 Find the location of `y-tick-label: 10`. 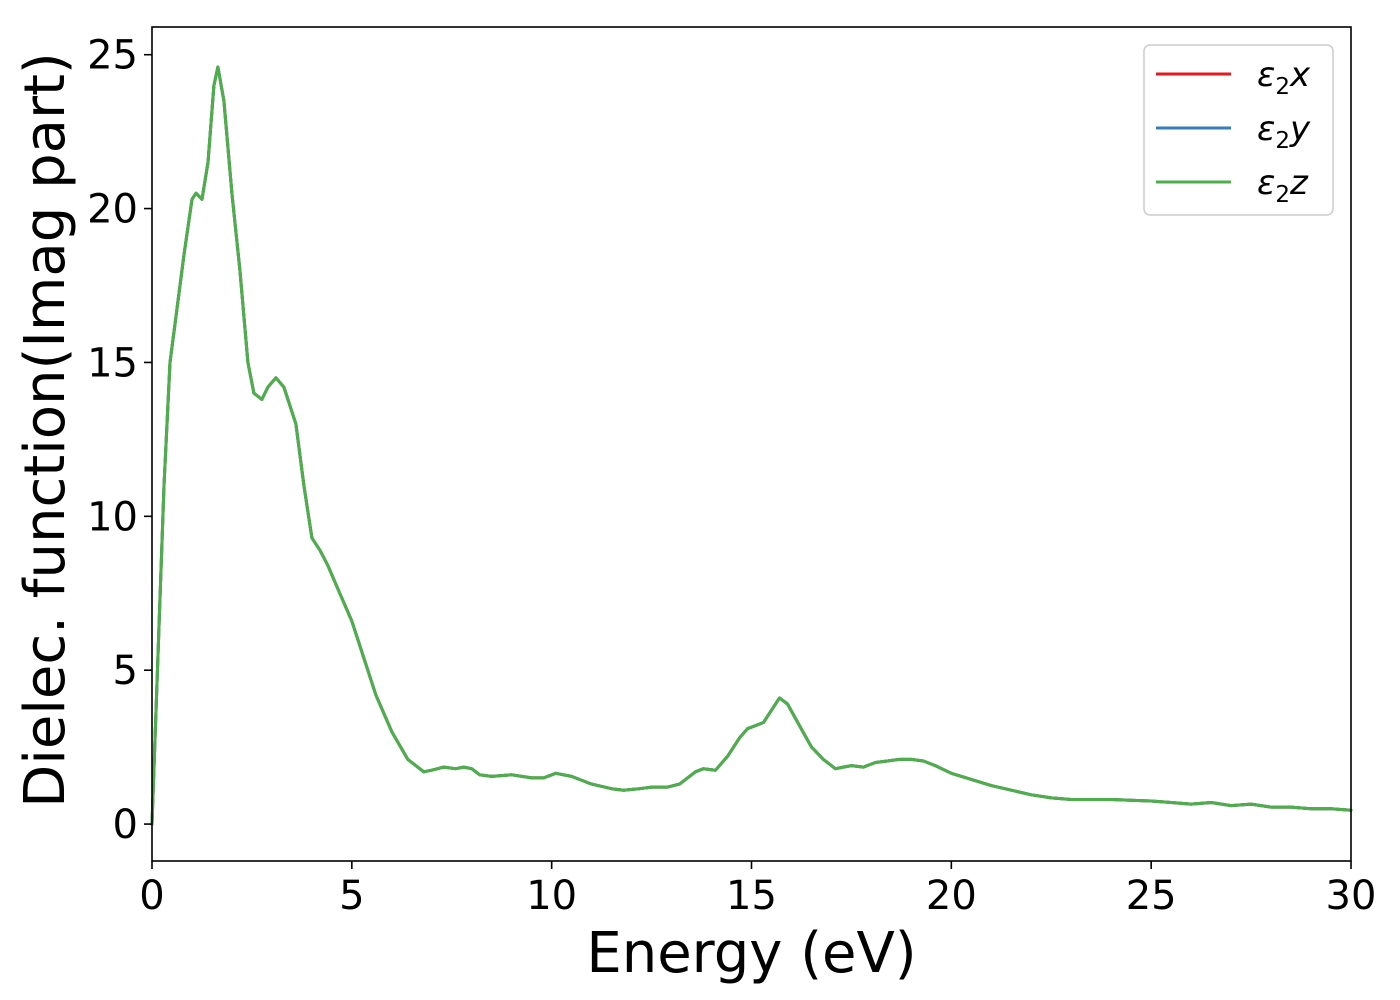

y-tick-label: 10 is located at coordinates (112, 517).